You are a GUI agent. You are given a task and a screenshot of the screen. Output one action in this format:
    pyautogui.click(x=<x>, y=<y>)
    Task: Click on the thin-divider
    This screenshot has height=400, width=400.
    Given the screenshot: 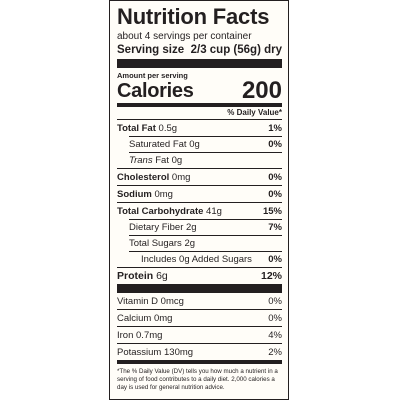 What is the action you would take?
    pyautogui.click(x=199, y=267)
    